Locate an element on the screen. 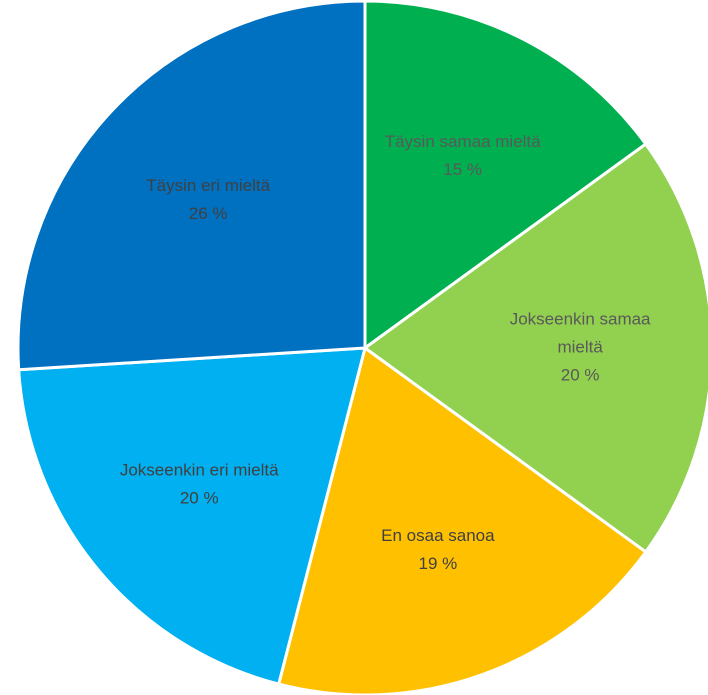  slice-label-0: Täysin samaa mieltä 15 % is located at coordinates (463, 155).